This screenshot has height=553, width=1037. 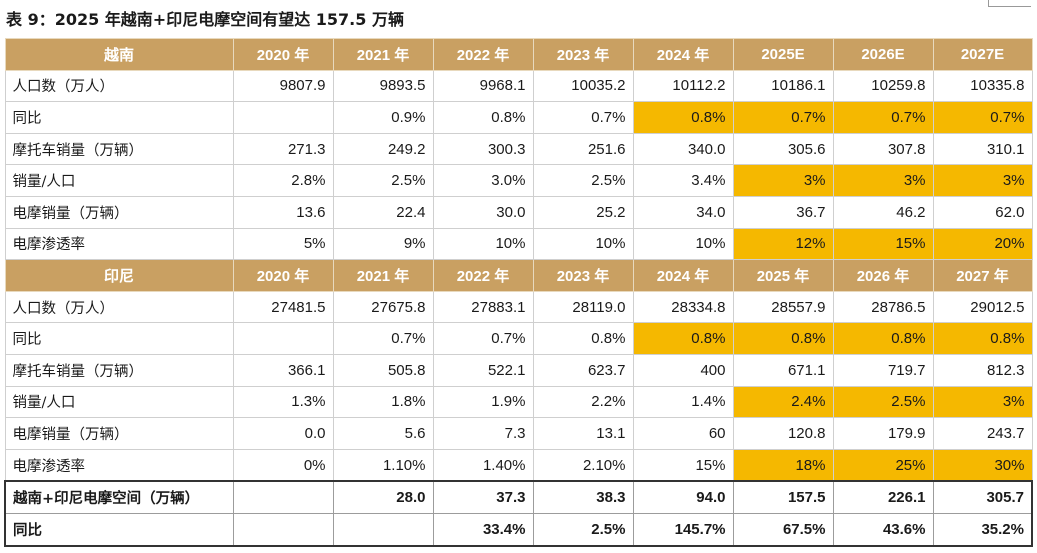 I want to click on data-cell: 0%, so click(x=283, y=465).